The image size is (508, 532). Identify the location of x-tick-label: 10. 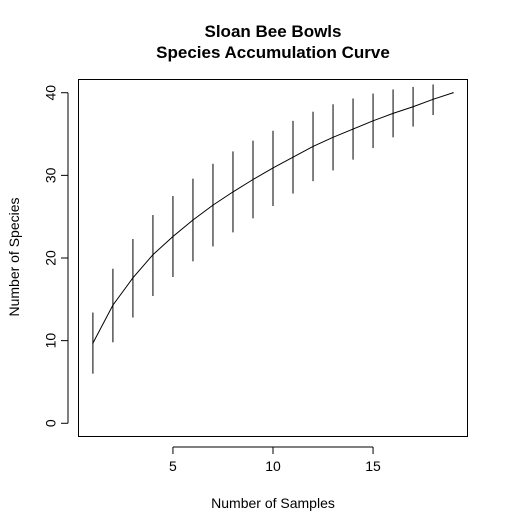
(273, 466).